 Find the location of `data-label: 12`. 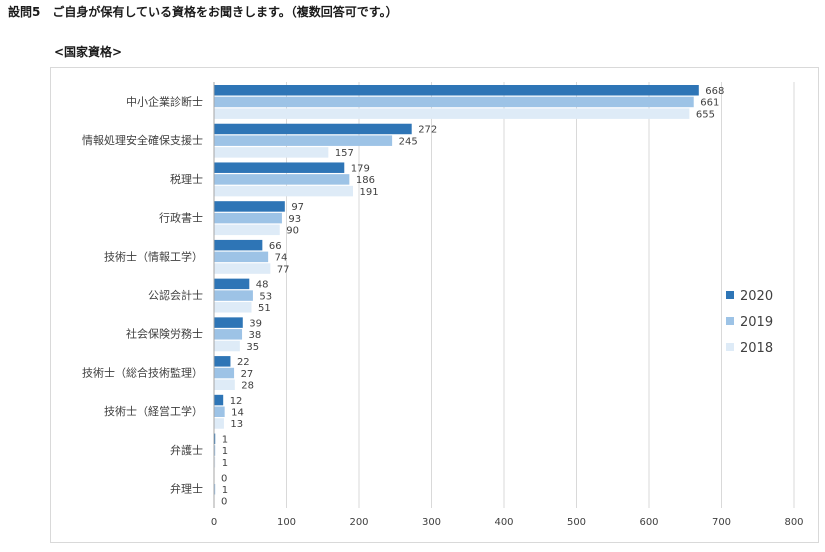

data-label: 12 is located at coordinates (236, 401).